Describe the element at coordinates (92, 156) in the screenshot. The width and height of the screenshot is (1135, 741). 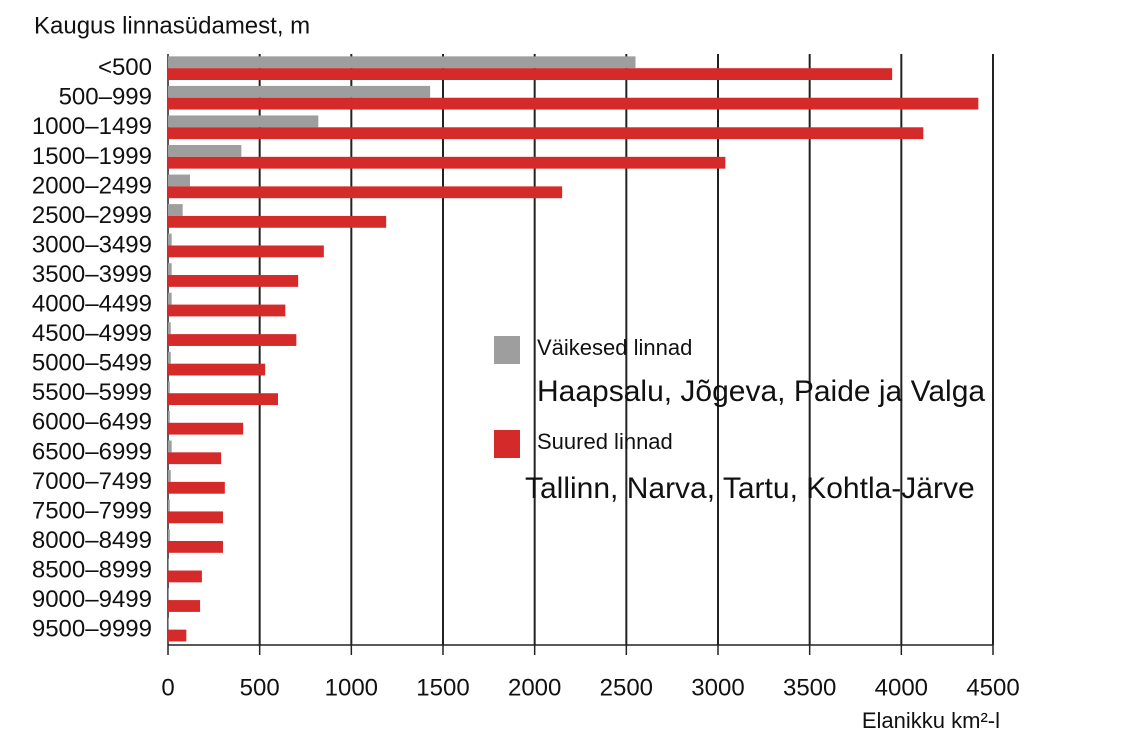
I see `y-tick-label: 1500–1999` at that location.